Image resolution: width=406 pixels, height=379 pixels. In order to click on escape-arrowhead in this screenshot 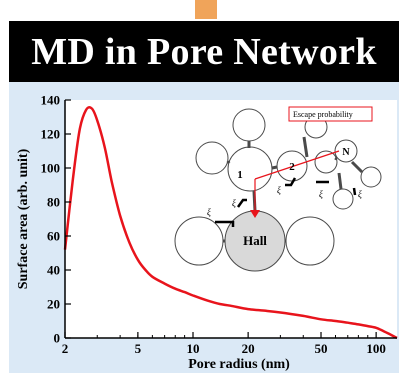, I will do `click(255, 214)`.